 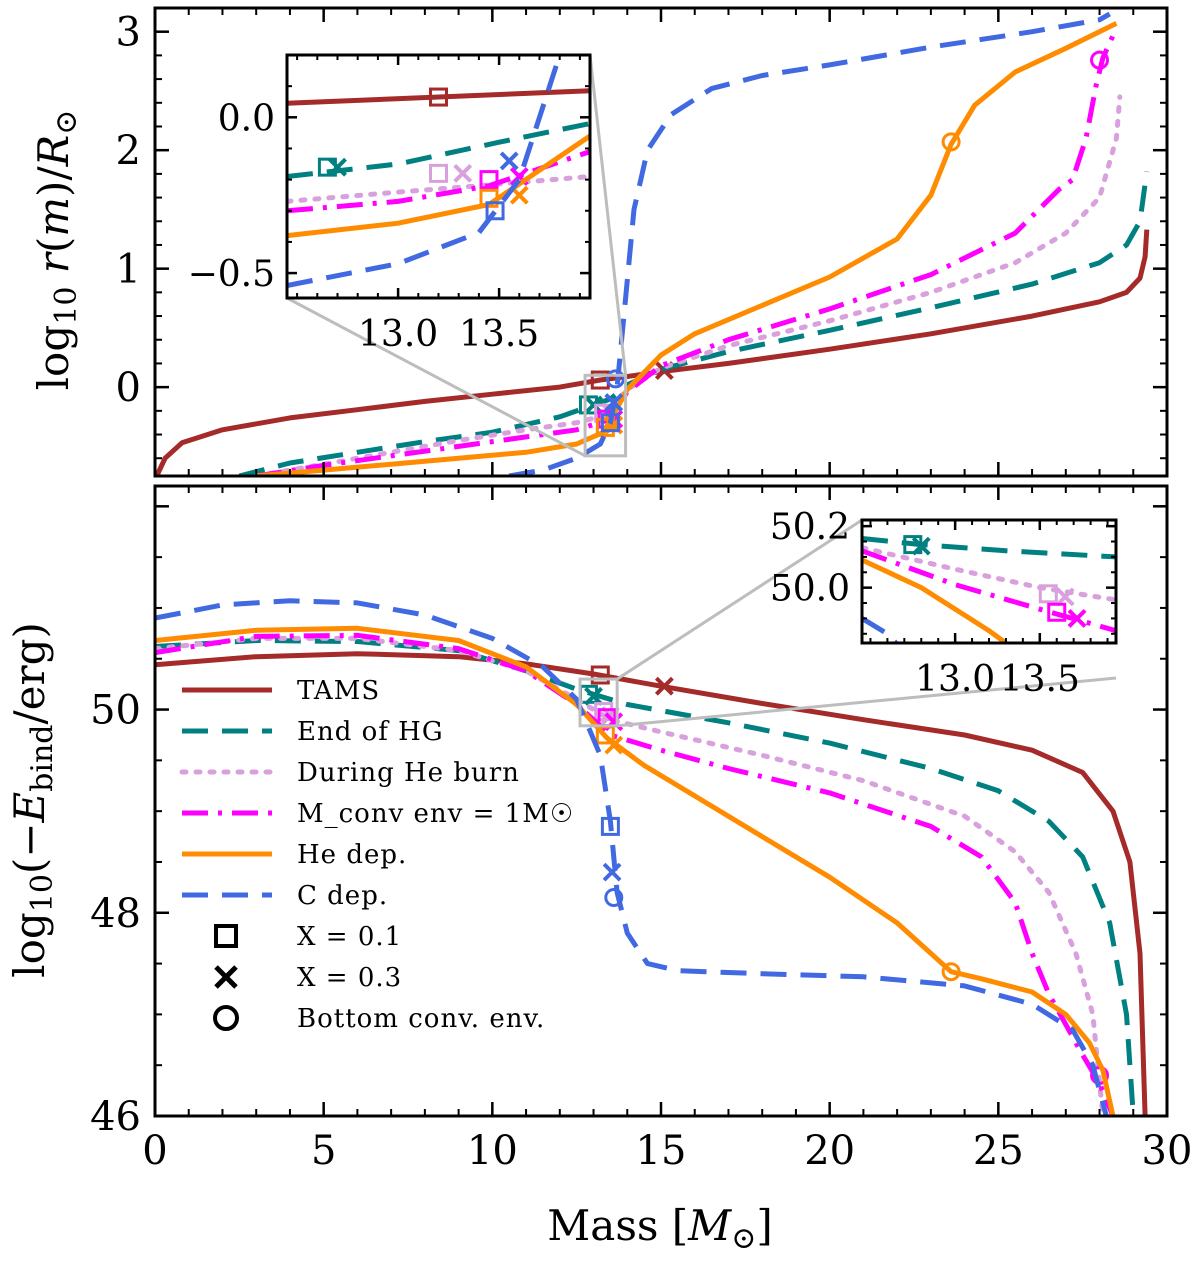 What do you see at coordinates (492, 1151) in the screenshot?
I see `bottom-xtick-label: 10` at bounding box center [492, 1151].